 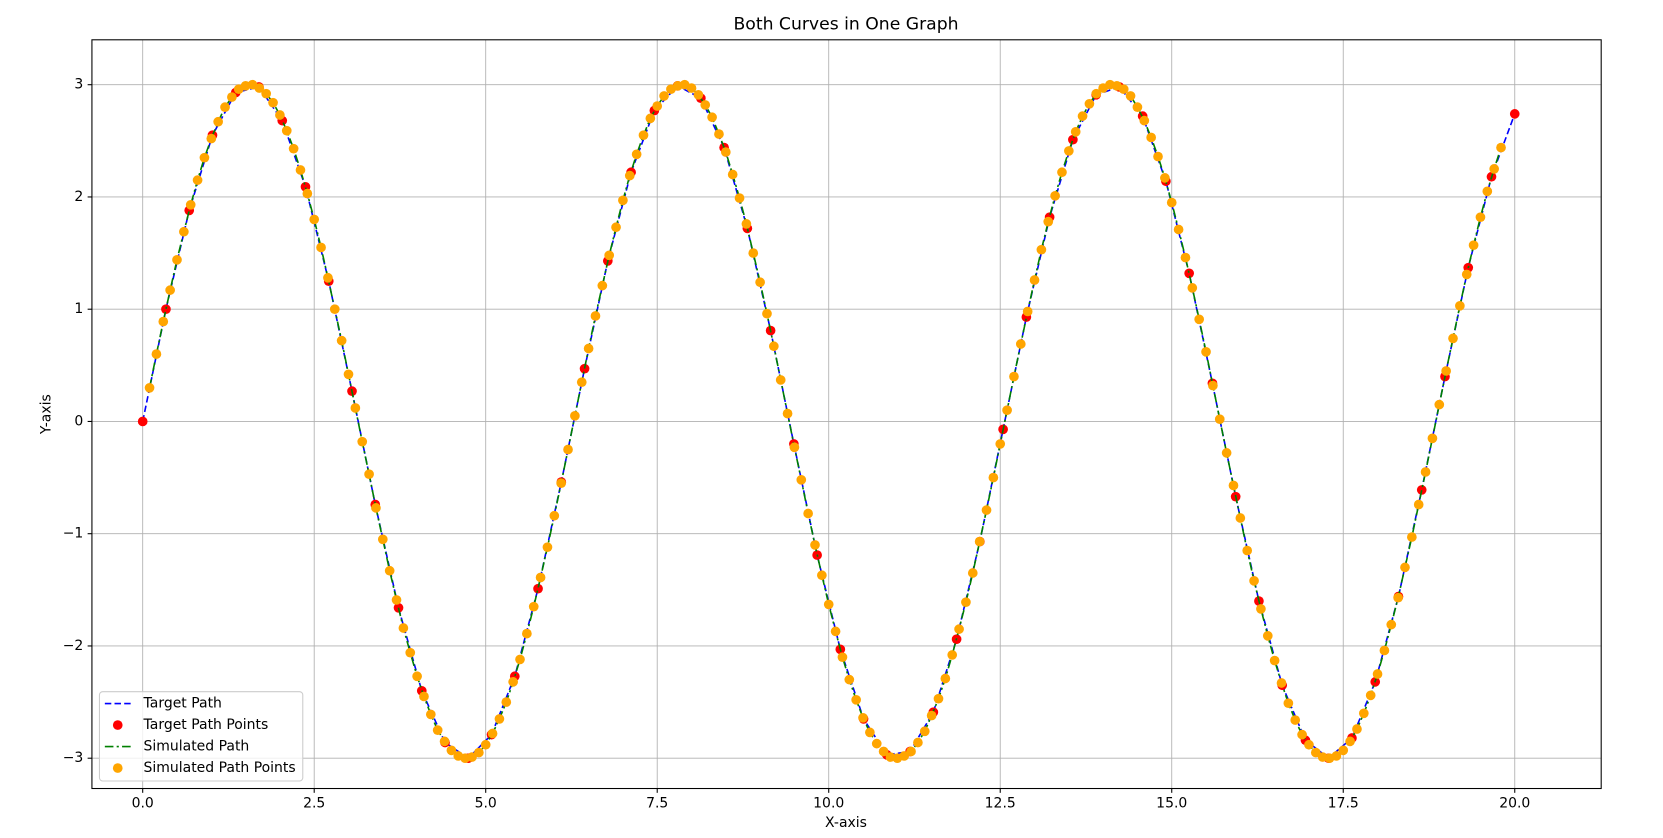 I want to click on y-tick-label: −1, so click(x=73, y=534).